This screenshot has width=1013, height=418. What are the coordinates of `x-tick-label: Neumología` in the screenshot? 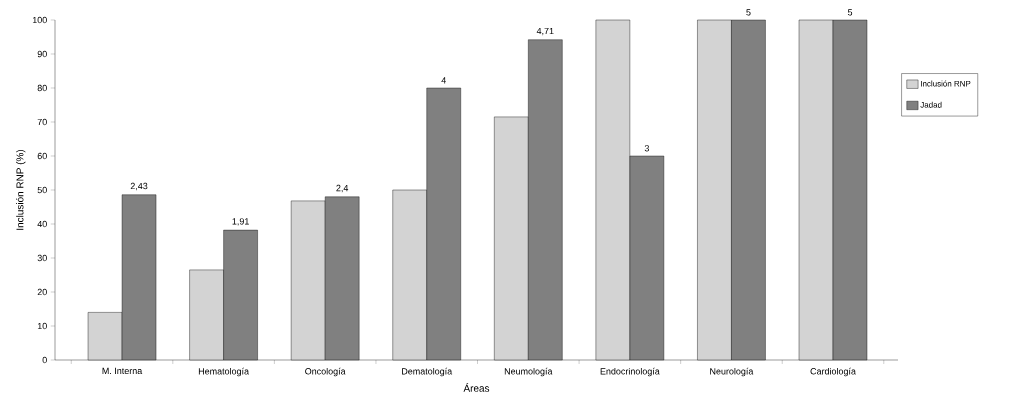 It's located at (528, 372).